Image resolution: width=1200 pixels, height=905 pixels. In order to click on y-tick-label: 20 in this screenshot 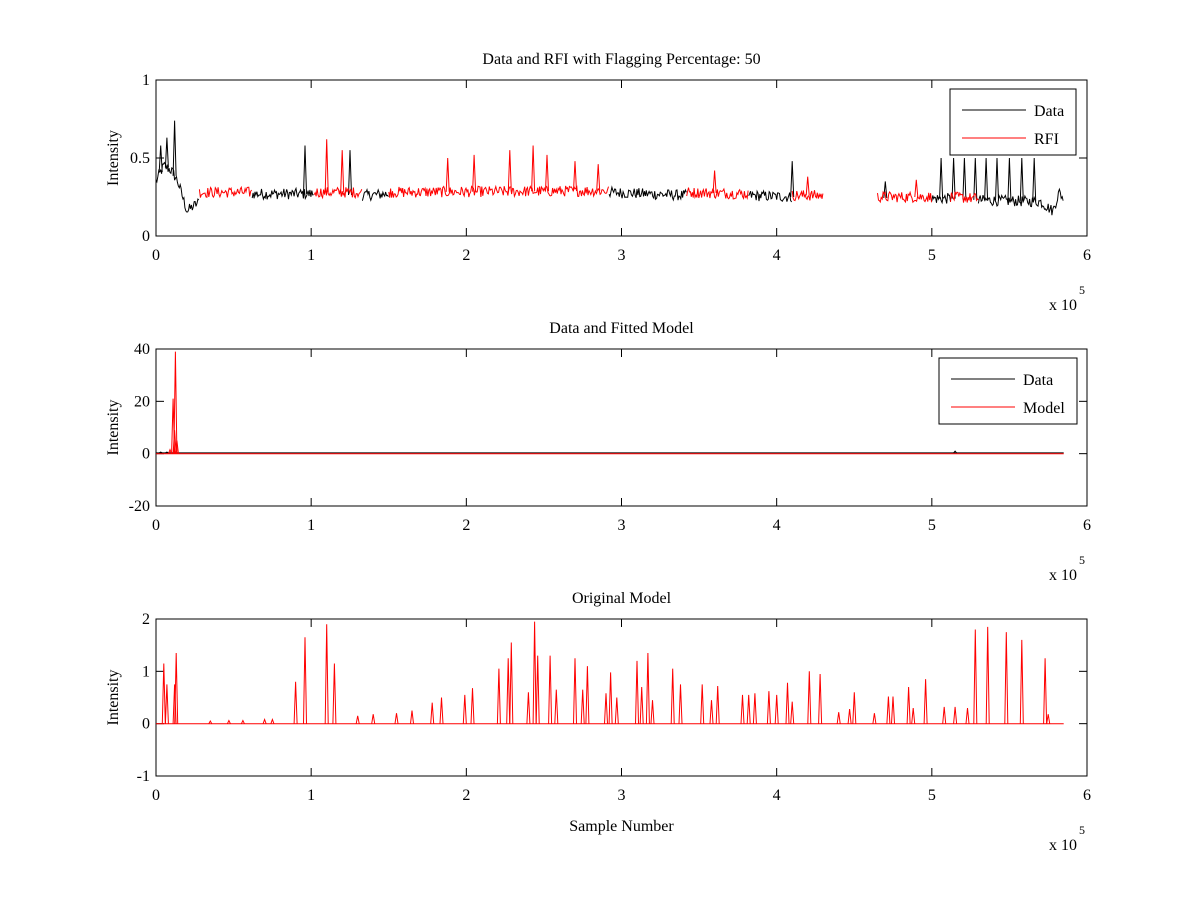, I will do `click(142, 401)`.